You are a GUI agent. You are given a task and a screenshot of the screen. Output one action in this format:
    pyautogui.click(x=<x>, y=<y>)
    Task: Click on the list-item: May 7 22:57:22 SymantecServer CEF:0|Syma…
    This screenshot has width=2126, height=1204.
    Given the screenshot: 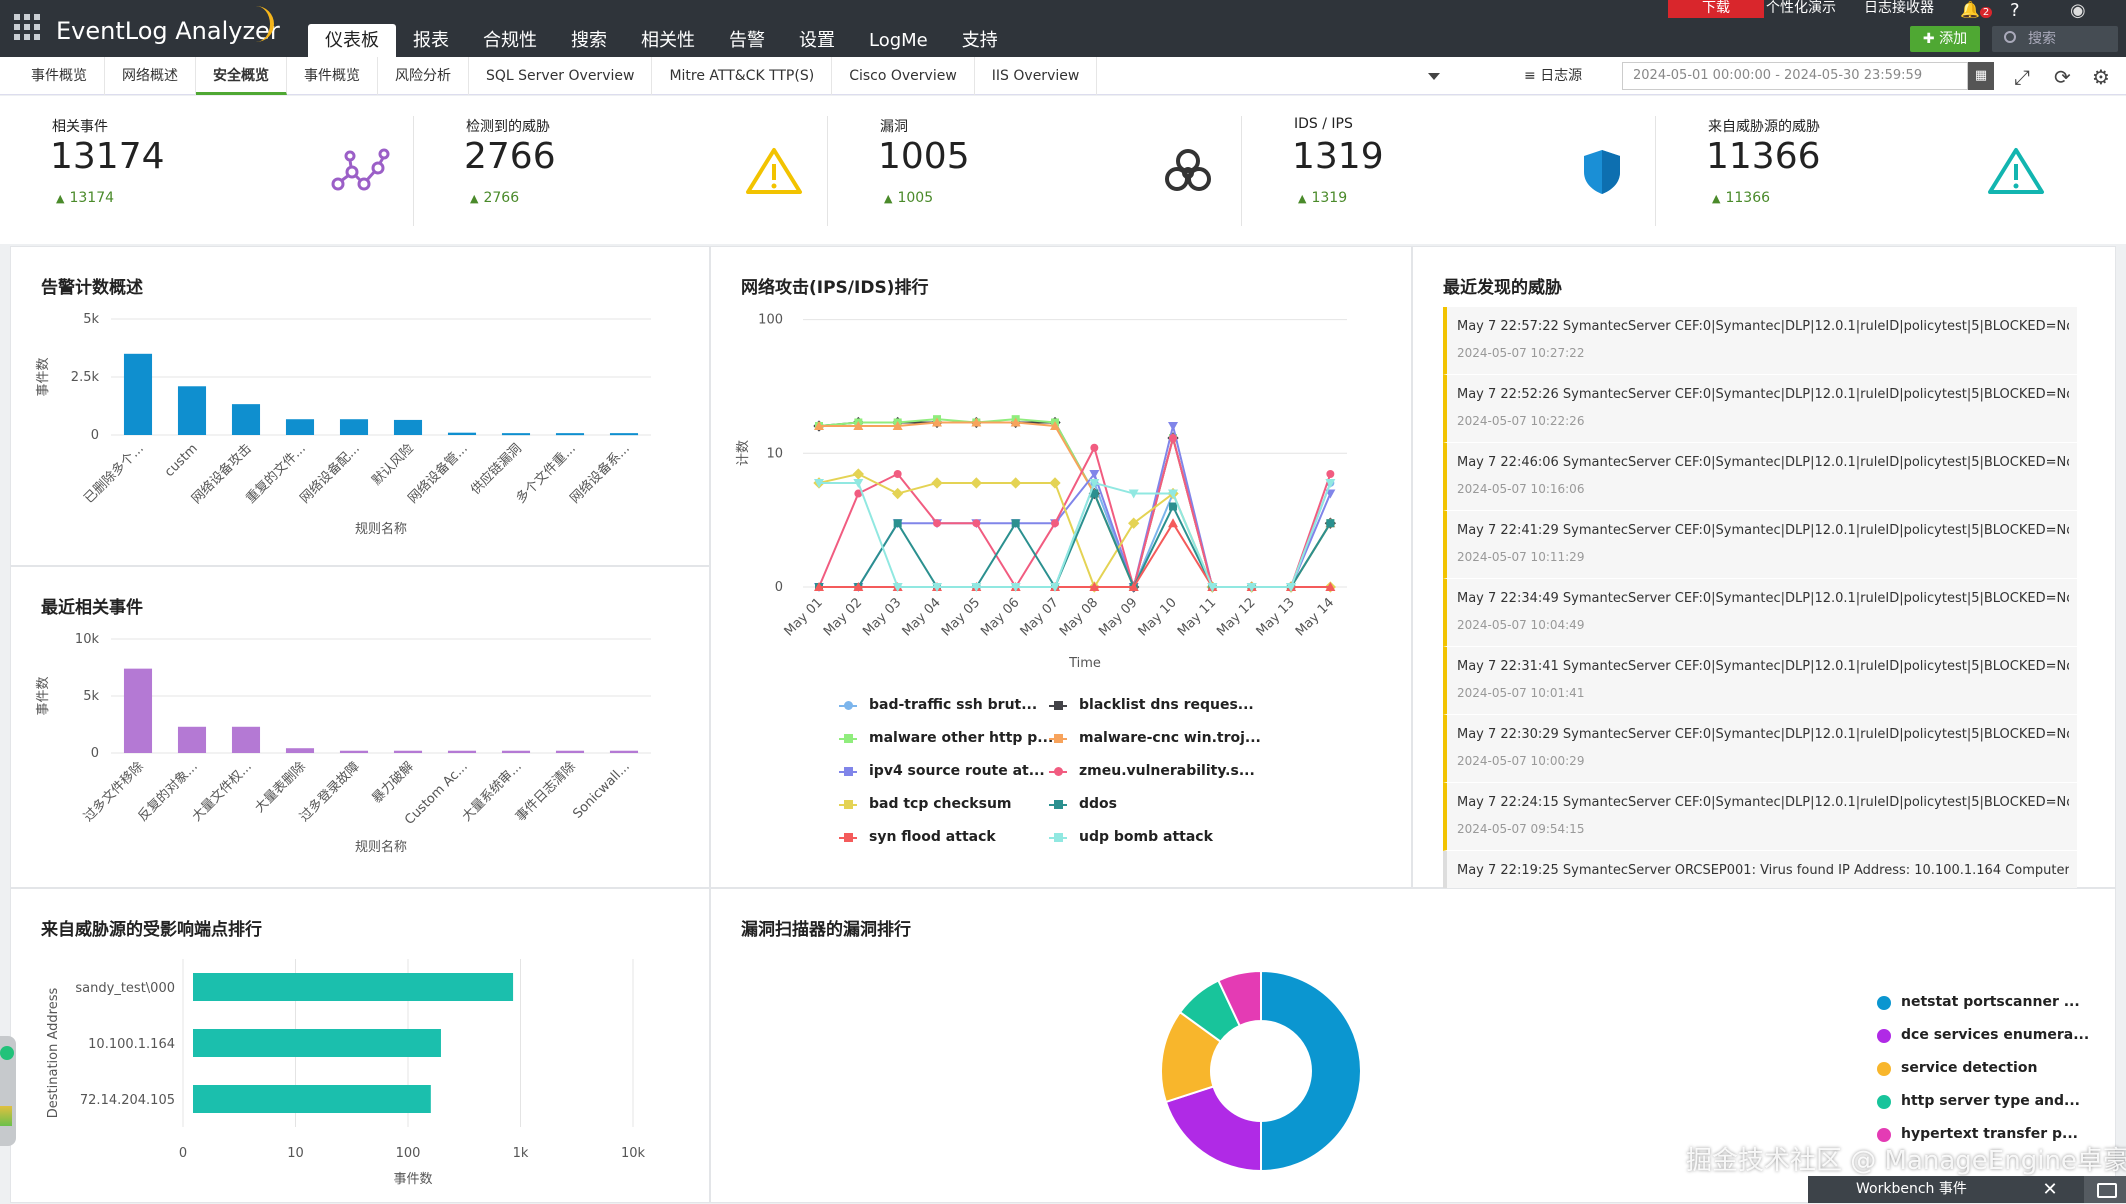 What is the action you would take?
    pyautogui.click(x=1760, y=341)
    